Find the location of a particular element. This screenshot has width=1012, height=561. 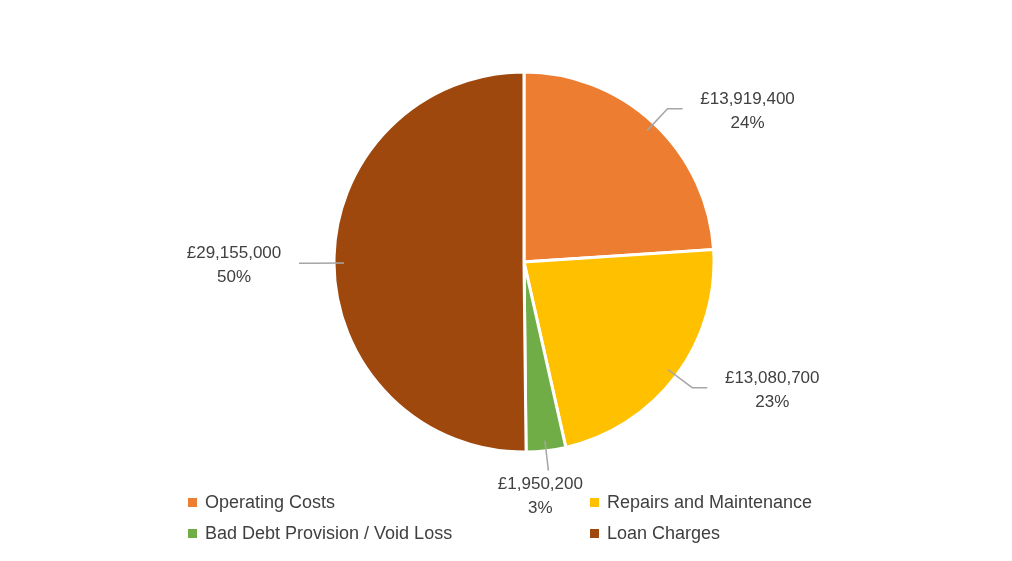

legend-label: Loan Charges is located at coordinates (664, 533).